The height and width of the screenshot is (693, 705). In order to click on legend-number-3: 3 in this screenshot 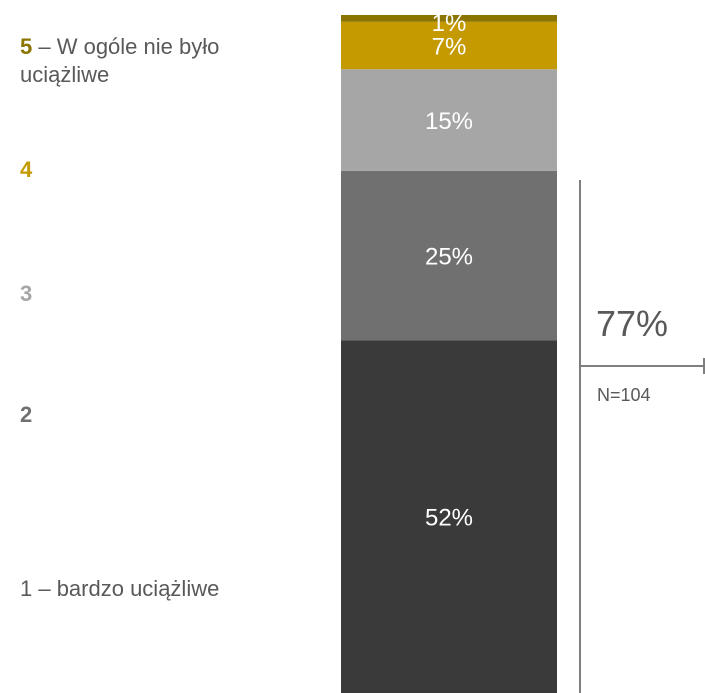, I will do `click(26, 293)`.